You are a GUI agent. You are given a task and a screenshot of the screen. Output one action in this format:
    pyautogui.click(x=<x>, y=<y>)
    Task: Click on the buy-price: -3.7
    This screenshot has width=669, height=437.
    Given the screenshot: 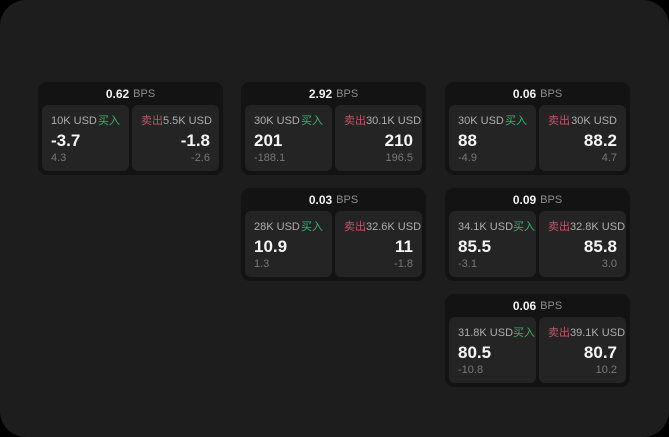 What is the action you would take?
    pyautogui.click(x=66, y=140)
    